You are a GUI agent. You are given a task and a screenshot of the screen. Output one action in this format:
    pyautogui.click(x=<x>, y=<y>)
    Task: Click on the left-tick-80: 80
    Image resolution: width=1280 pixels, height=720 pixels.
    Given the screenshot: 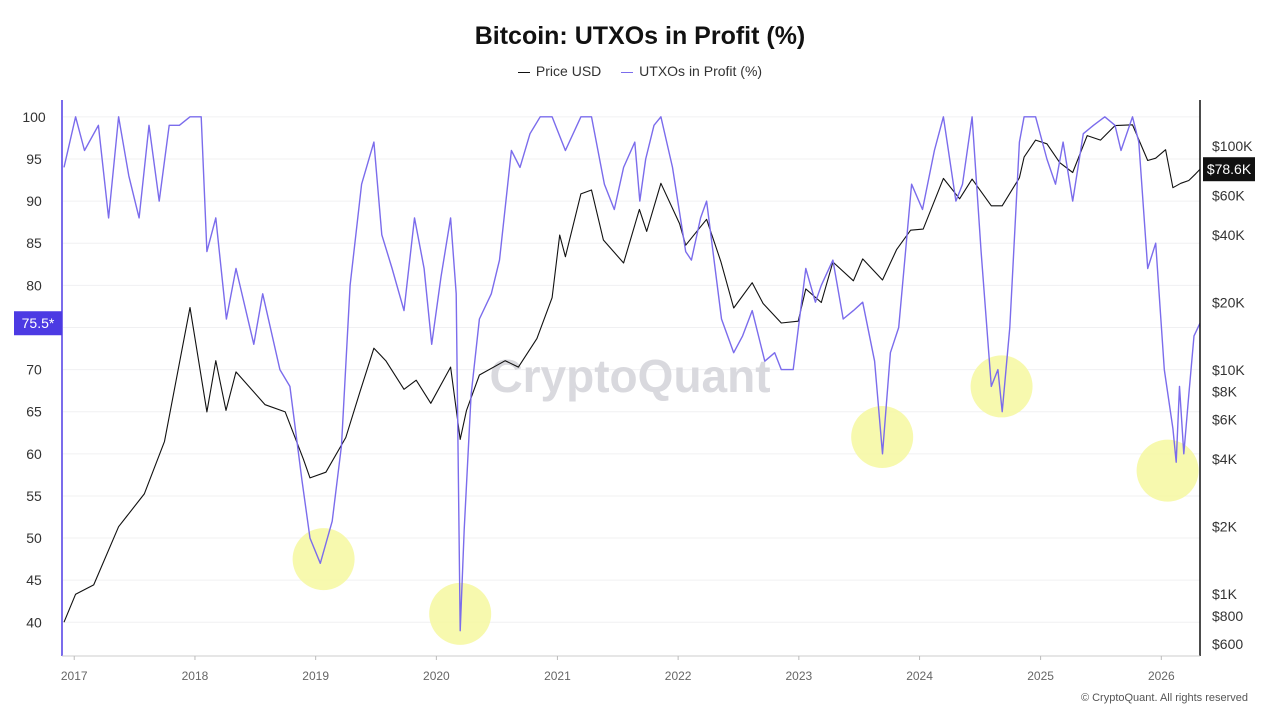 What is the action you would take?
    pyautogui.click(x=34, y=285)
    